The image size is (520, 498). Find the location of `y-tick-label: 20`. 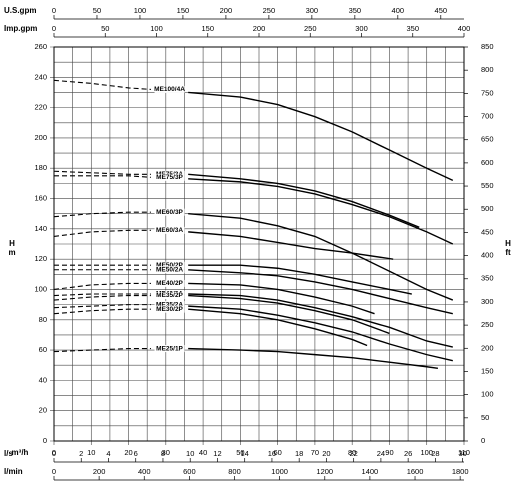

y-tick-label: 20 is located at coordinates (43, 410).